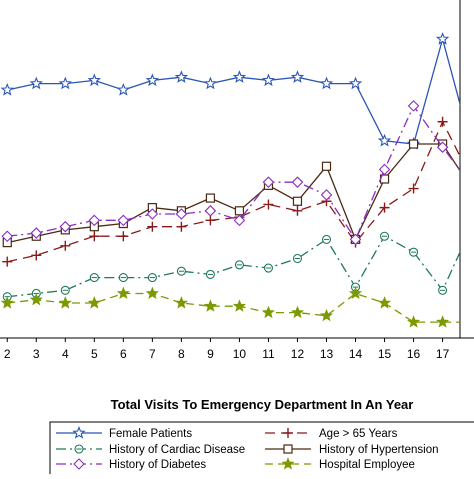 The image size is (474, 479). I want to click on x-tick-label: 6, so click(123, 354).